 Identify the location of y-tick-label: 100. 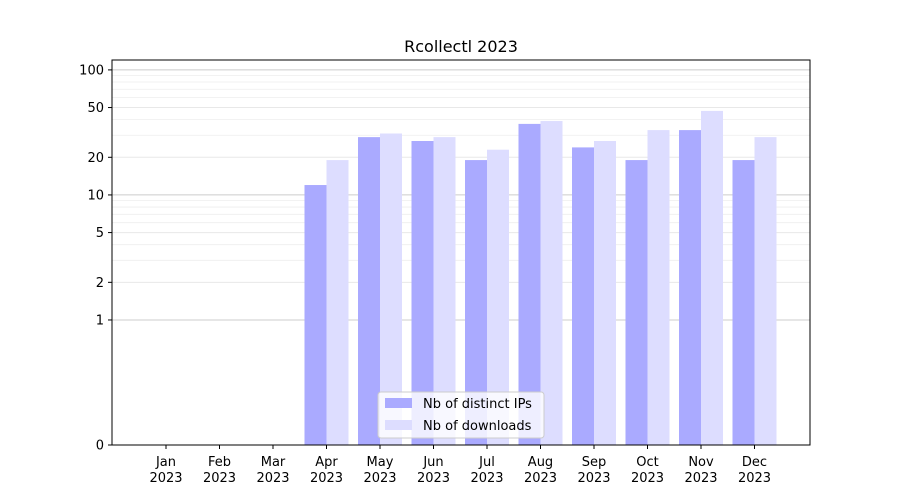
(91, 70).